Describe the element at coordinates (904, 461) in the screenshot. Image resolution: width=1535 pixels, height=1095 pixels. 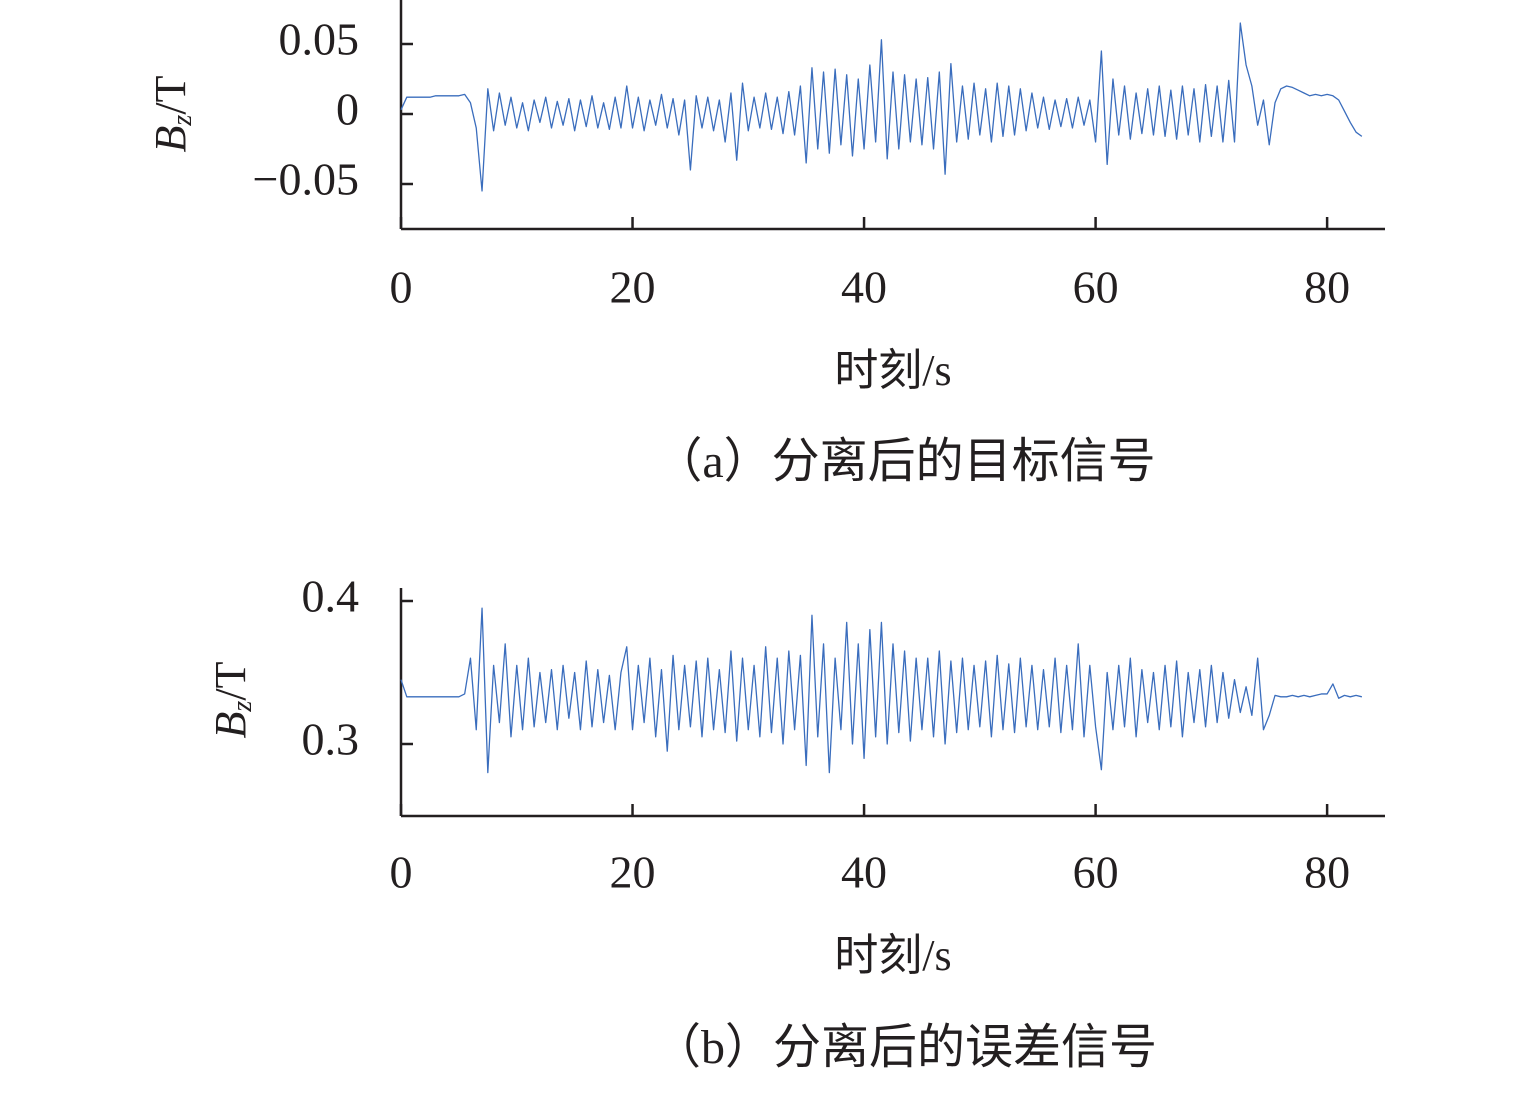
I see `caption: （a）分离后的目标信号` at that location.